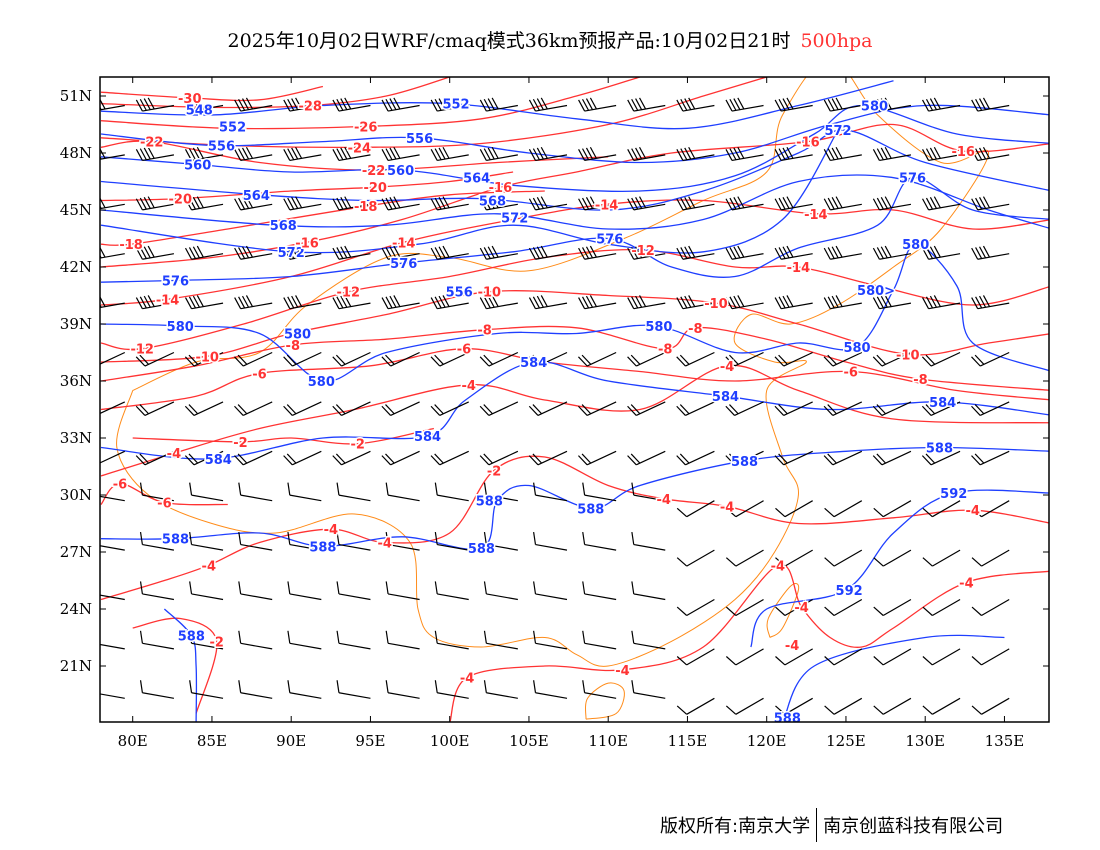 Image resolution: width=1100 pixels, height=850 pixels. I want to click on contour-label: 584, so click(725, 397).